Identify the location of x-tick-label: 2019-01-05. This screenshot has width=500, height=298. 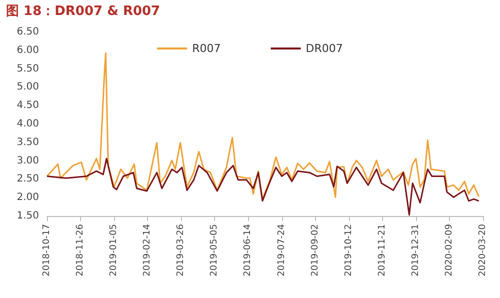
(114, 250).